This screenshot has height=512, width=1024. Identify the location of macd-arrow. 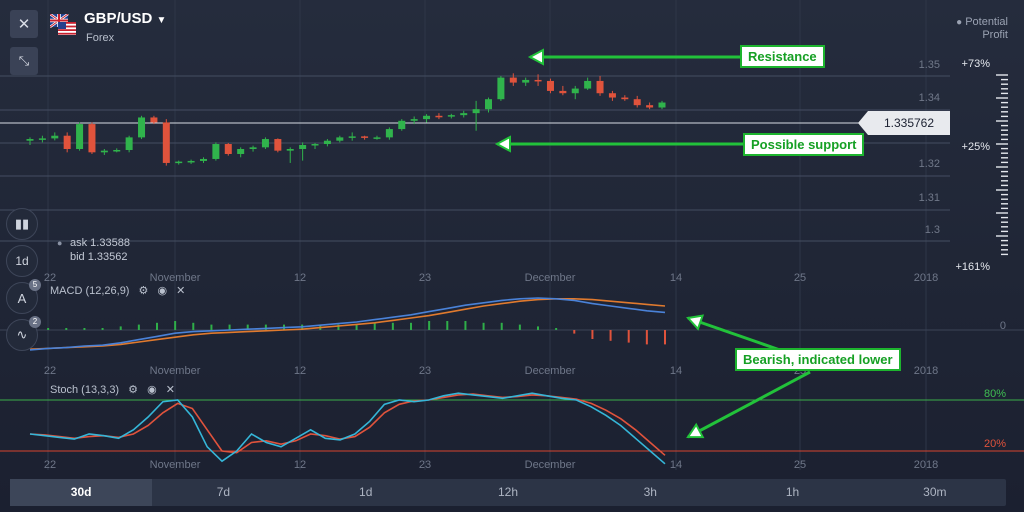
(734, 334).